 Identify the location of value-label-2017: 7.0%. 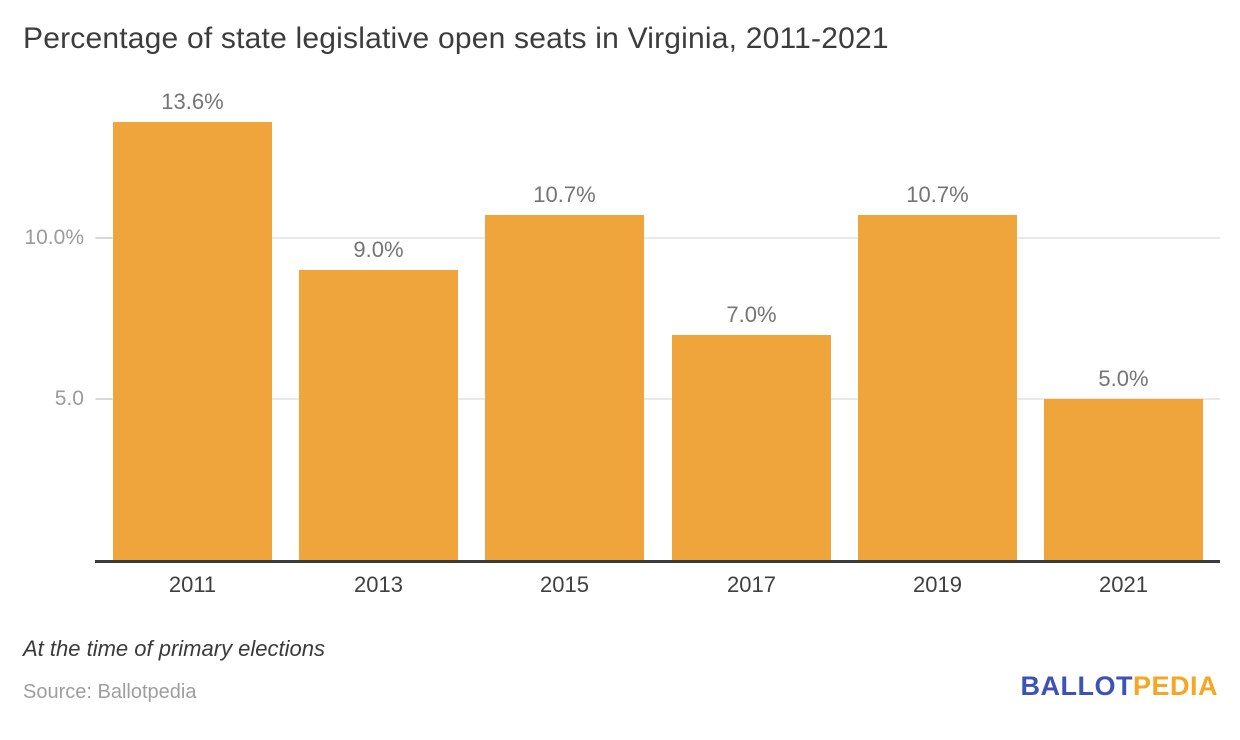
(751, 314).